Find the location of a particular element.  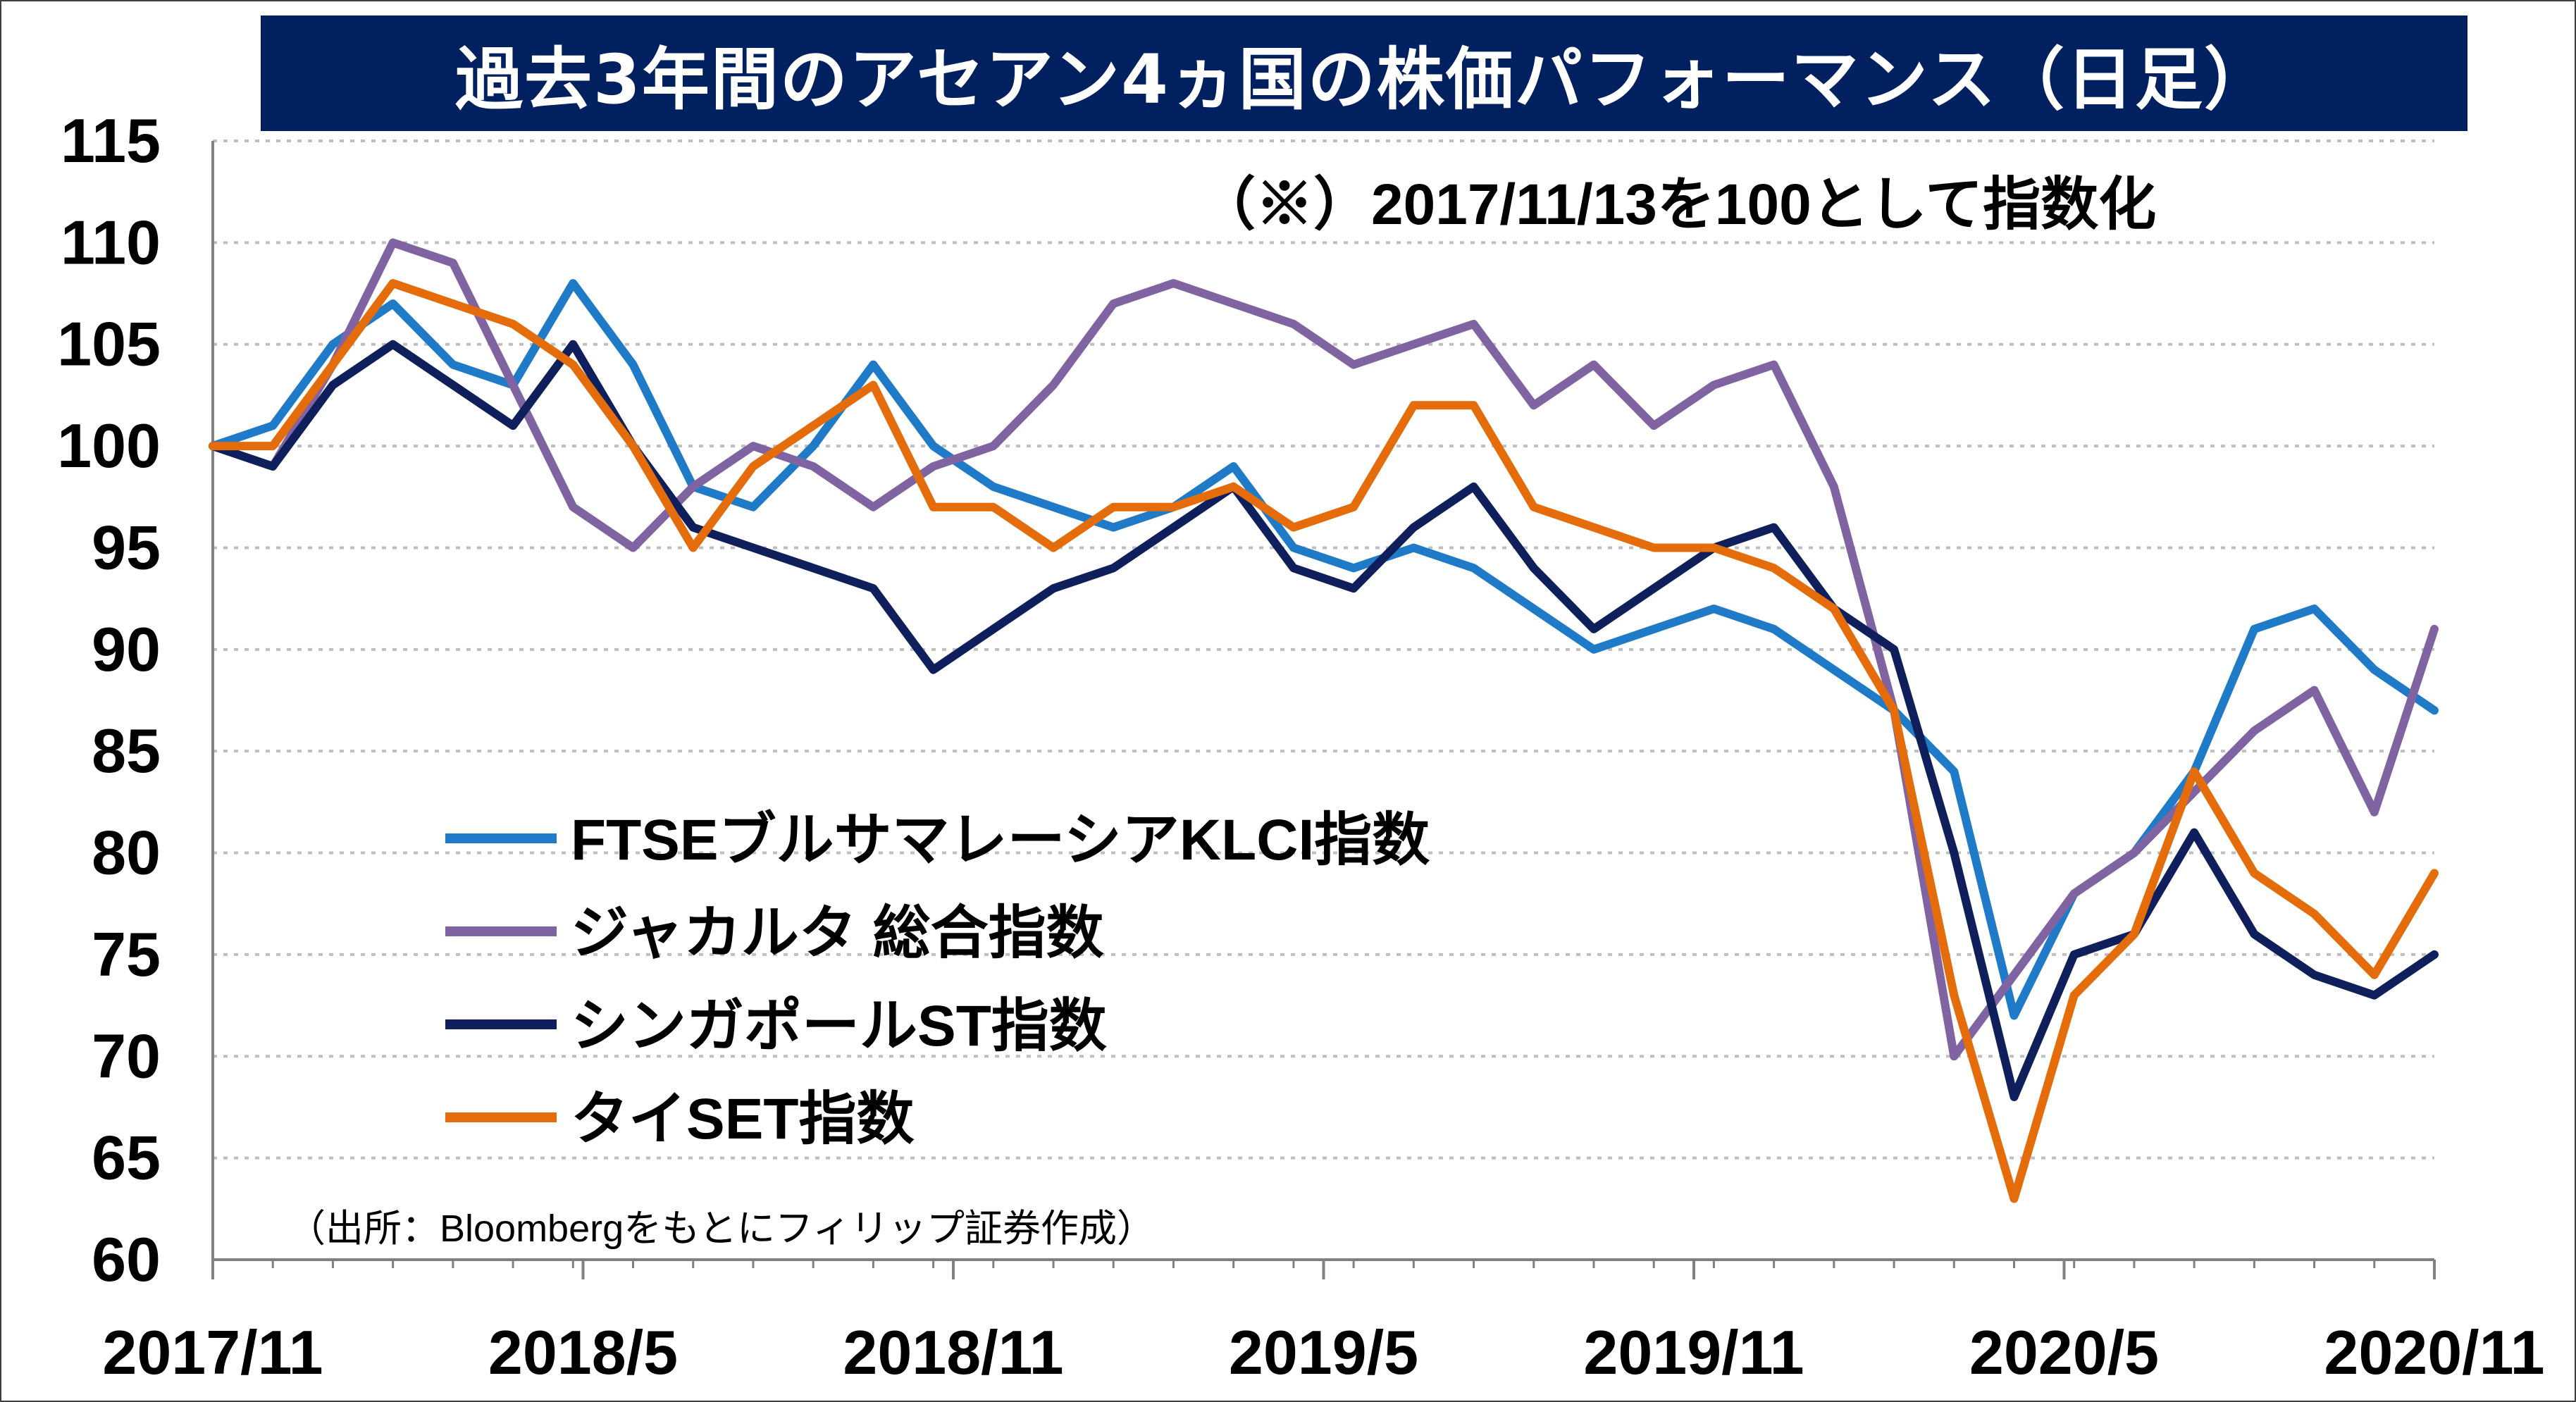

title-bar: 過去3年間のアセアン4ヵ国の株価パフォーマンス（日足） is located at coordinates (1364, 73).